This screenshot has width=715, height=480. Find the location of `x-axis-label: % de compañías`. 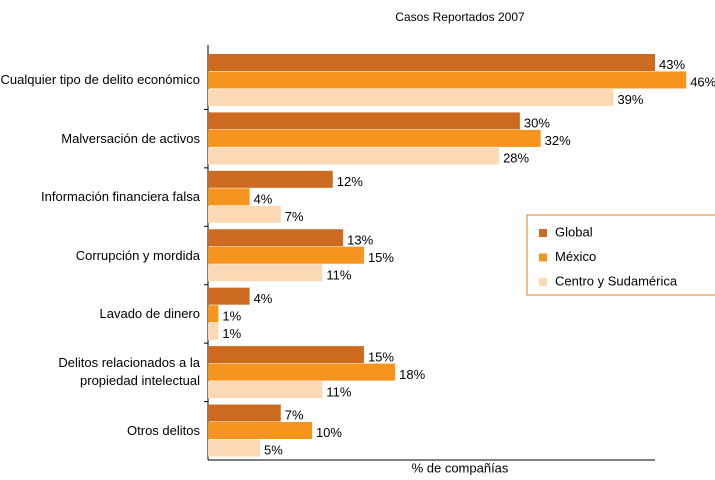

x-axis-label: % de compañías is located at coordinates (460, 467).